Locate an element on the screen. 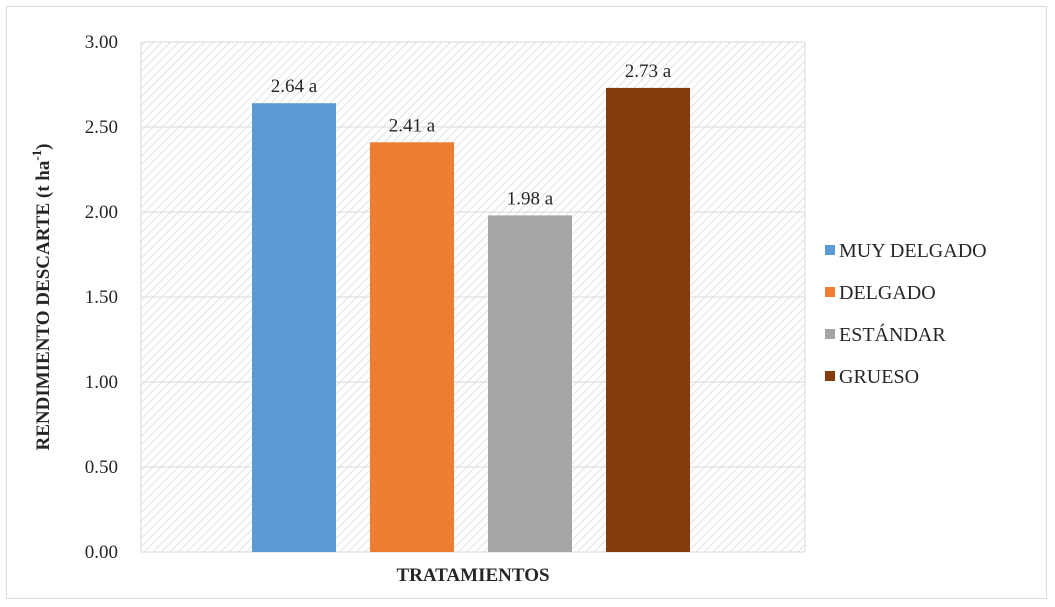  y-tick-label: 0.50 is located at coordinates (101, 467).